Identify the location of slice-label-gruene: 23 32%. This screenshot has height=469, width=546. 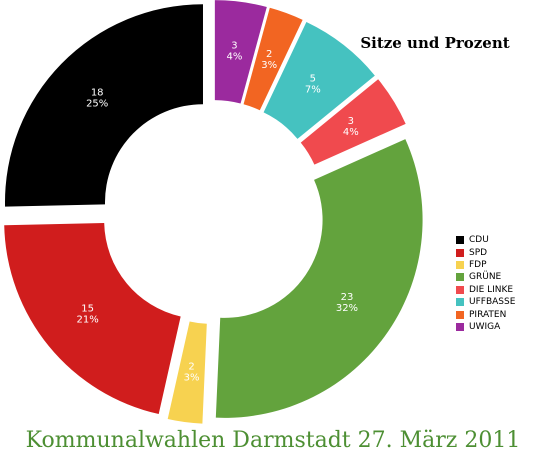
(347, 303).